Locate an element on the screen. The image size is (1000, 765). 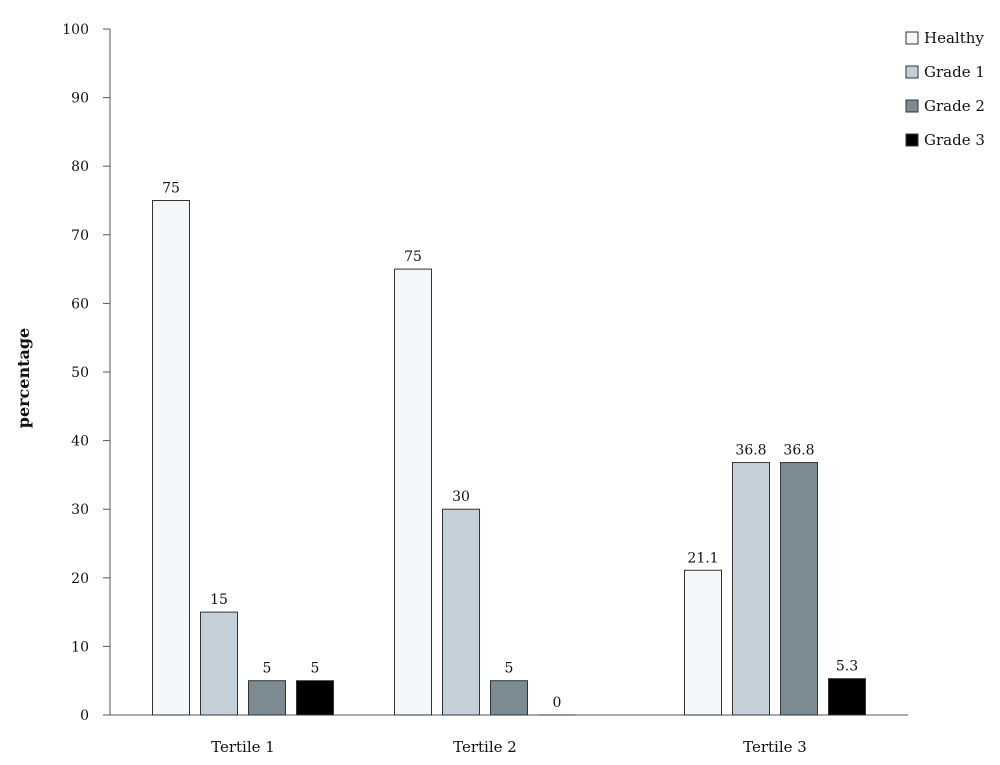
legend-label: Healthy is located at coordinates (954, 38).